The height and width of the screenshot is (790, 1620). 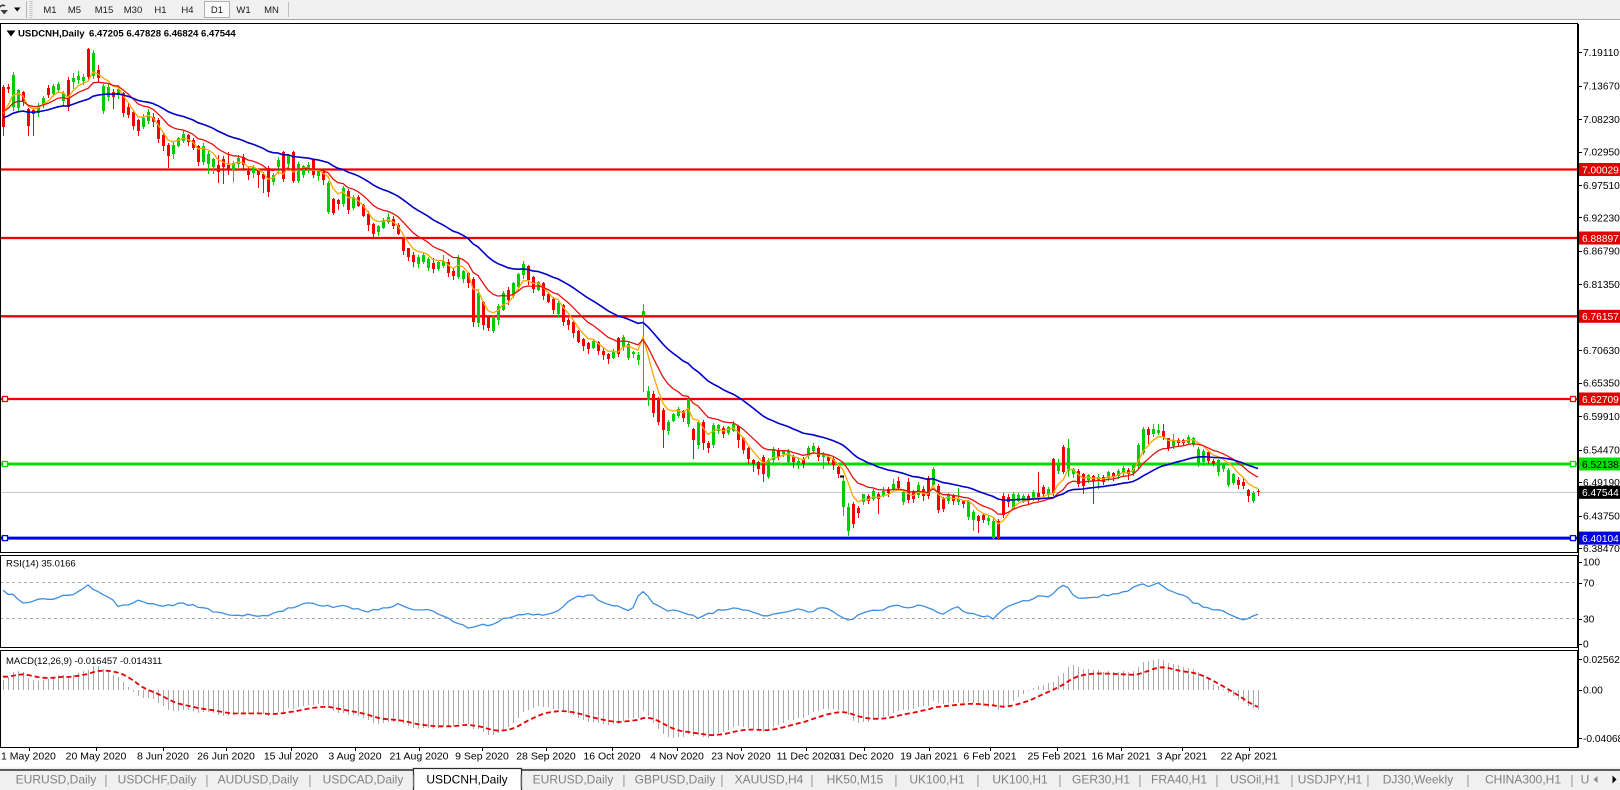 What do you see at coordinates (806, 757) in the screenshot?
I see `svg-text: 11 Dec 2020` at bounding box center [806, 757].